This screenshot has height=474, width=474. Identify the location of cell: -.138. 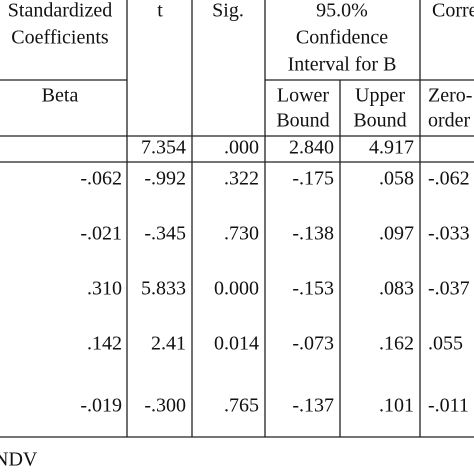
(313, 234).